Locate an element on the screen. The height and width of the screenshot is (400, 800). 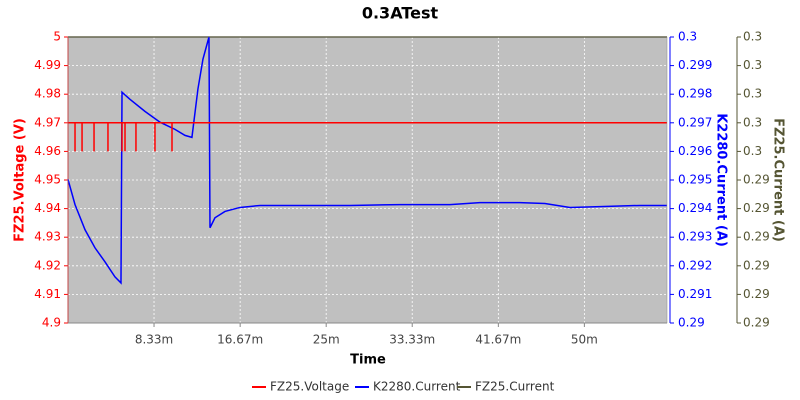
y-tick-label: 4.94 is located at coordinates (47, 208).